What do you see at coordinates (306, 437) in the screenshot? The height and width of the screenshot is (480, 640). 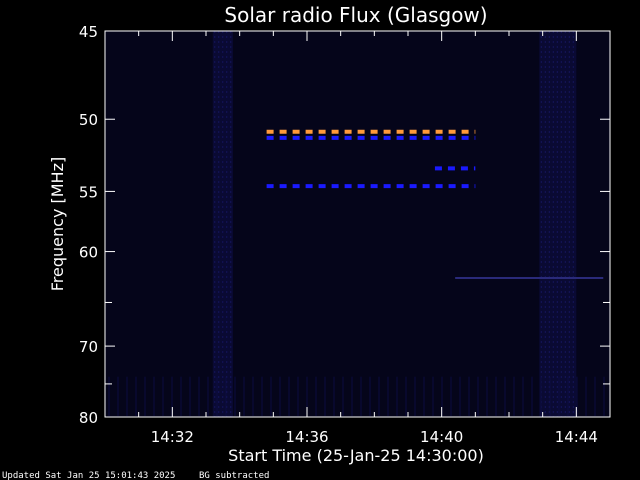 I see `x-tick-label: 14:36` at bounding box center [306, 437].